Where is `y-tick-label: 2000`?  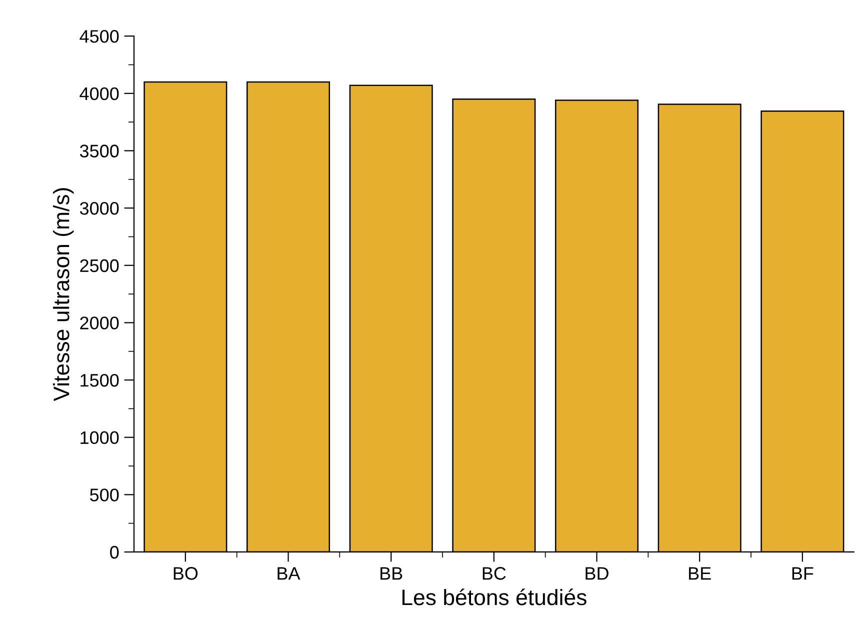 y-tick-label: 2000 is located at coordinates (99, 323).